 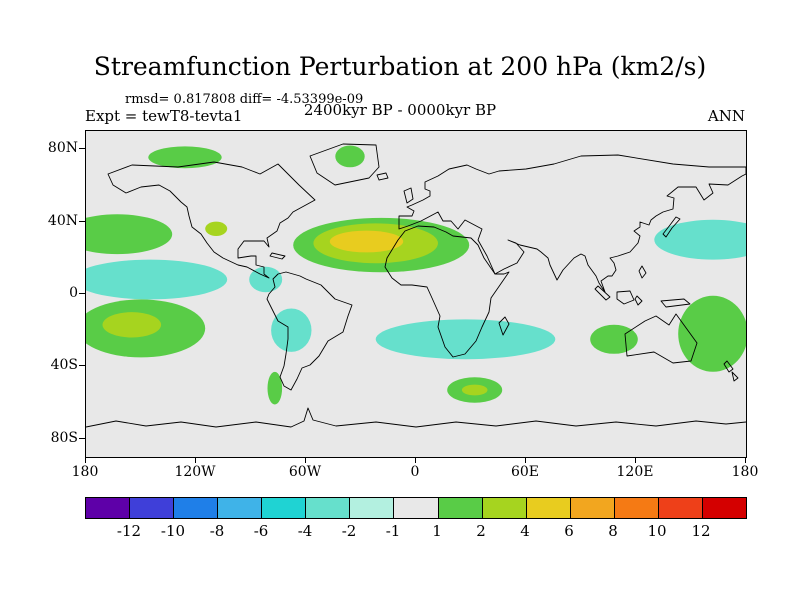 I want to click on lat-tick-label: 40N, so click(x=62, y=220).